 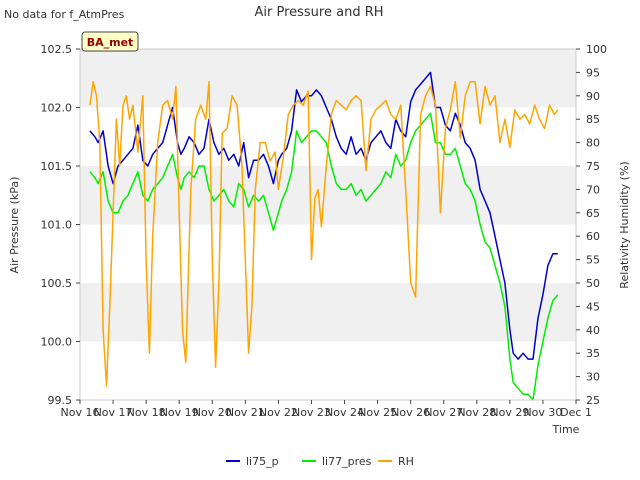 I want to click on x-tick-label: Nov 19, so click(x=179, y=412).